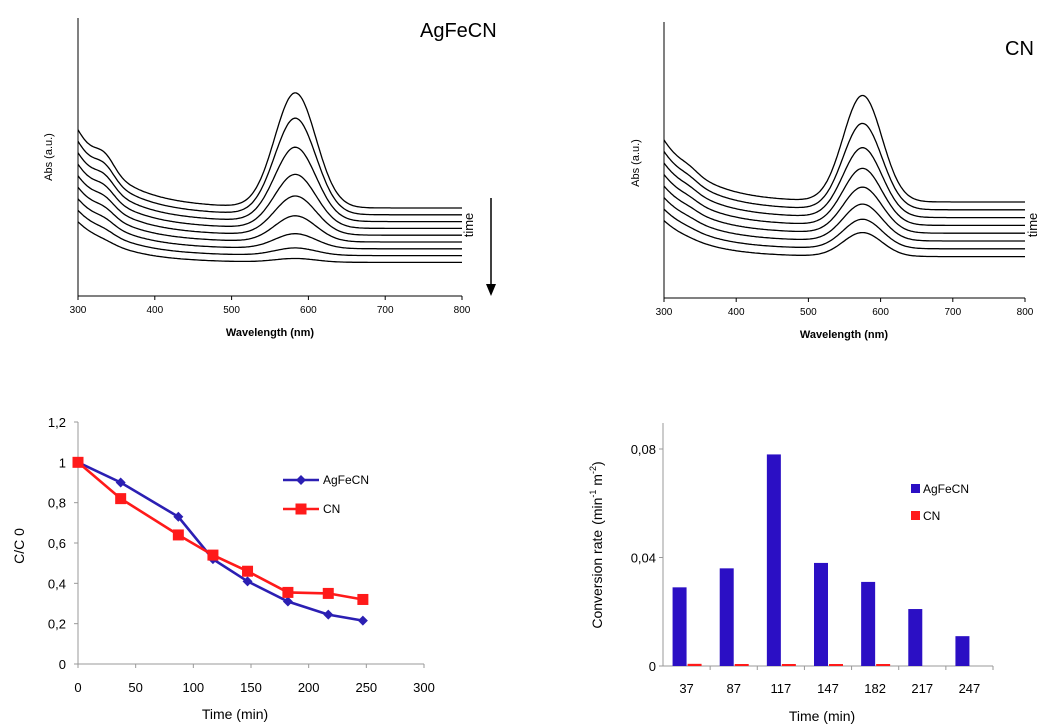 Image resolution: width=1049 pixels, height=727 pixels. I want to click on y-tick-label: 0,4, so click(57, 583).